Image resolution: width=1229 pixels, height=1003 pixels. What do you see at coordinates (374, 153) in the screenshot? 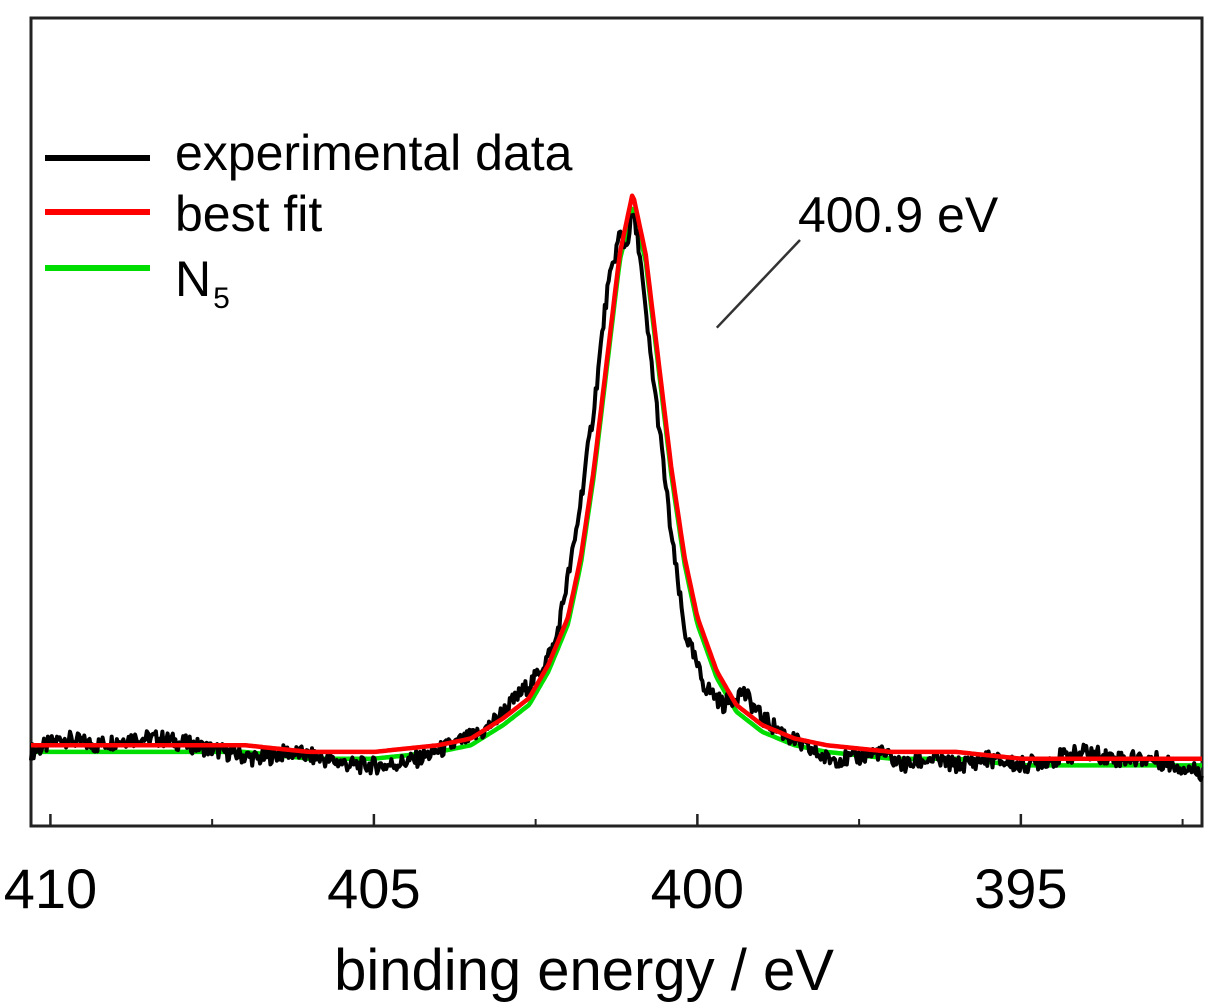
I see `legend-label-experimental-data: experimental data` at bounding box center [374, 153].